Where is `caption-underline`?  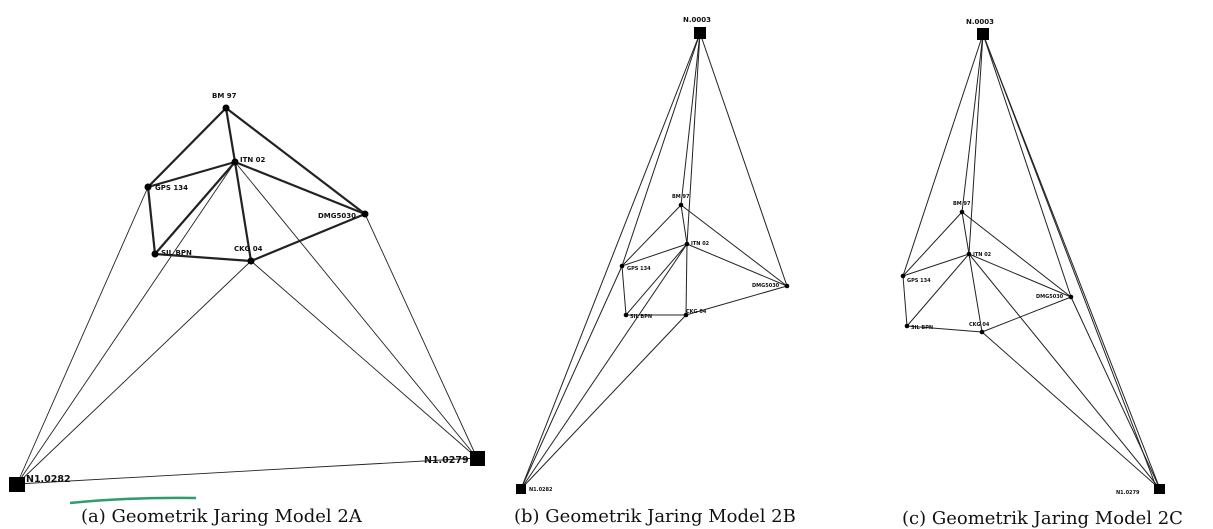 caption-underline is located at coordinates (133, 500).